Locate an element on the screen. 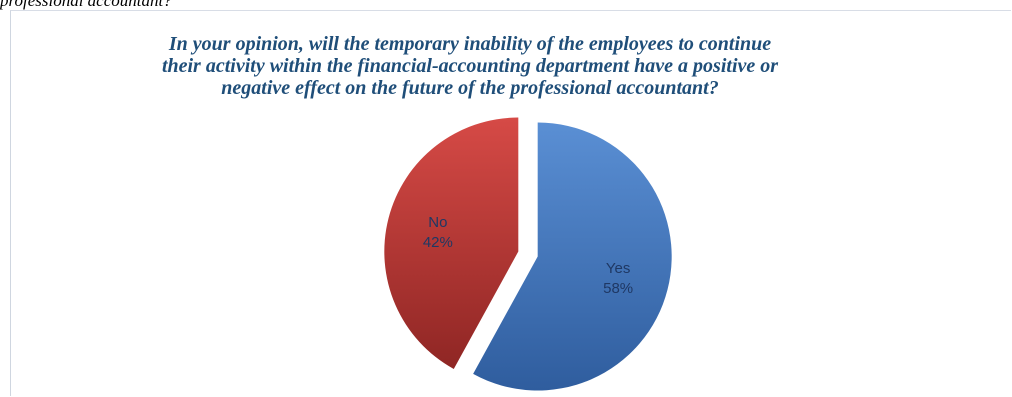 The image size is (1012, 397). pie-slice-no is located at coordinates (451, 243).